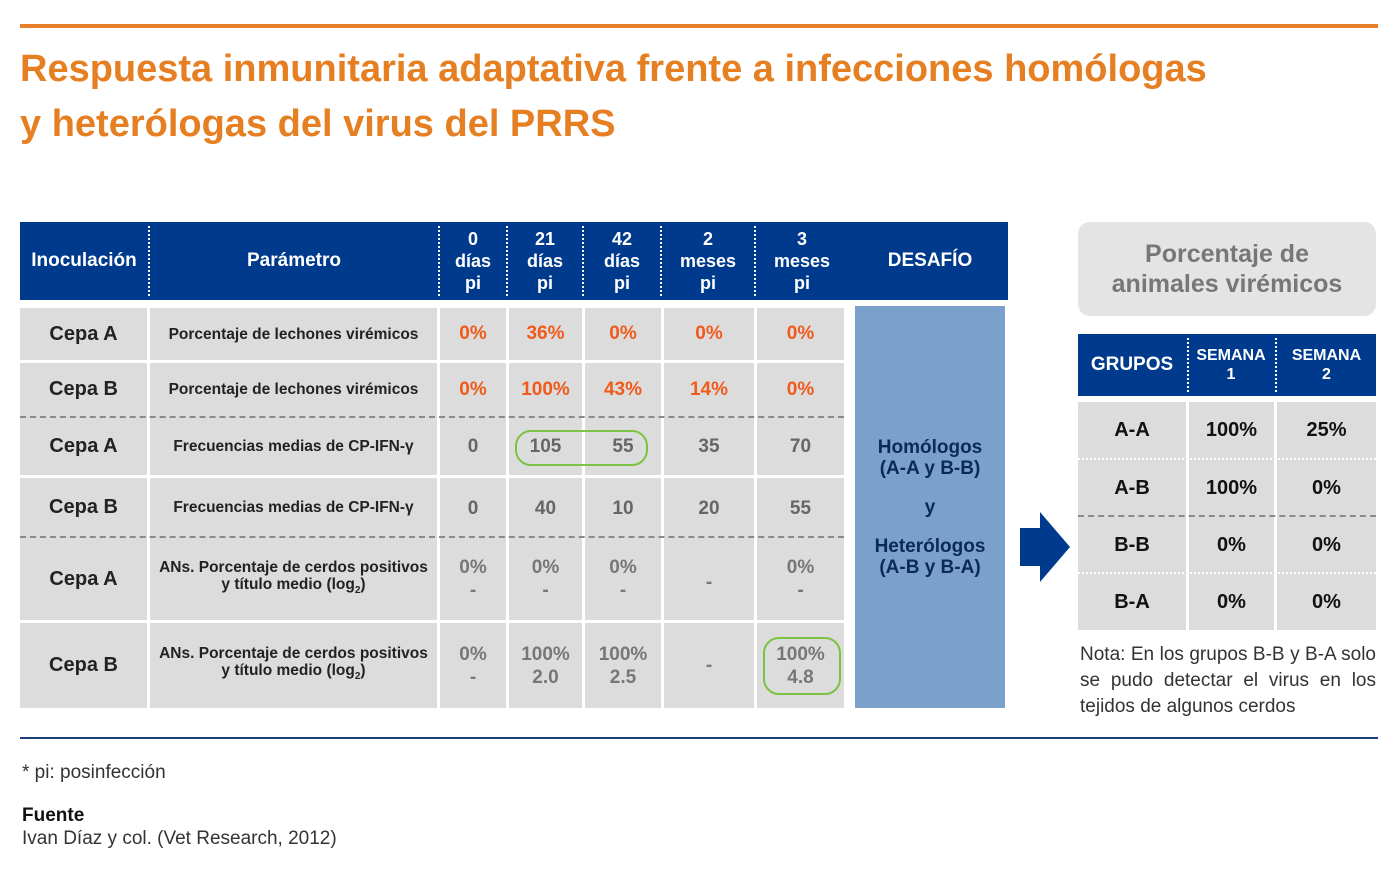 The height and width of the screenshot is (878, 1400). I want to click on table-row-2-d42: 43%, so click(623, 389).